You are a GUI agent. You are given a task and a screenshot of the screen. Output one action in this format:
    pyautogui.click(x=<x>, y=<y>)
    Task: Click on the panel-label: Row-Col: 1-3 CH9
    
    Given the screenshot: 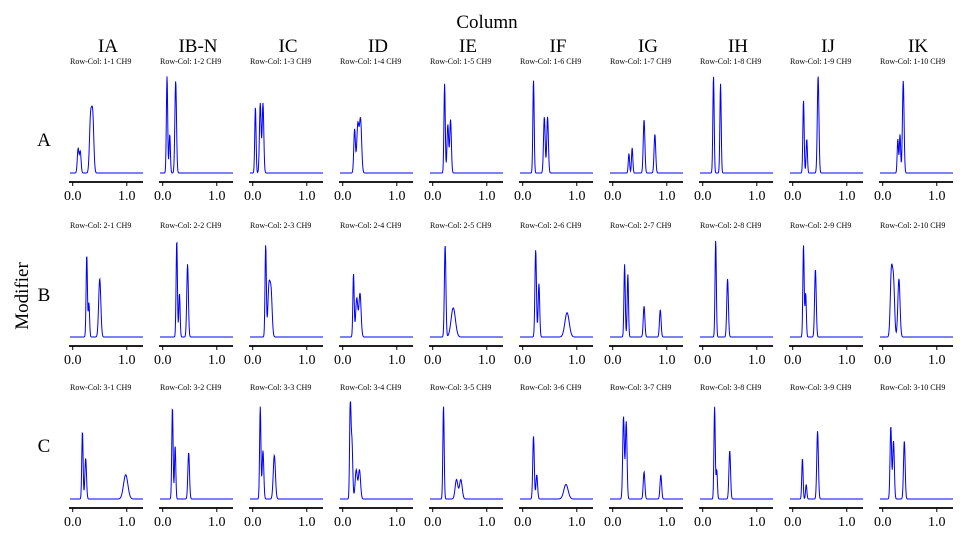 What is the action you would take?
    pyautogui.click(x=280, y=61)
    